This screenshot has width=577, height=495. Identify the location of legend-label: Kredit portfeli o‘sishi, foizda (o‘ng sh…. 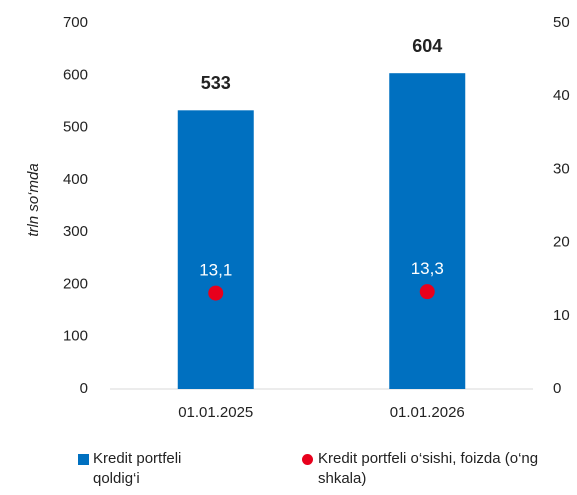
(428, 468).